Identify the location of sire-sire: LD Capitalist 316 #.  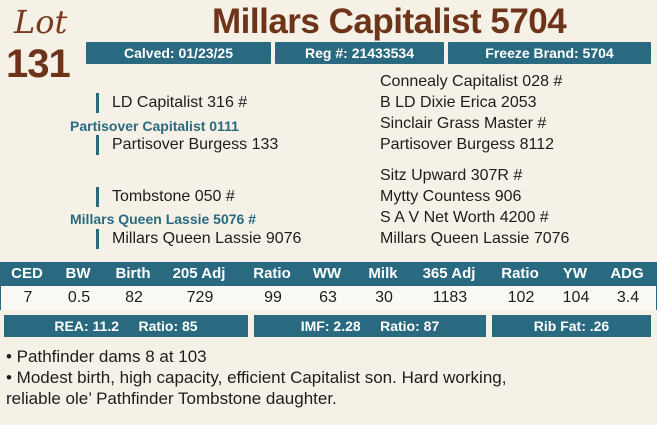
(180, 102).